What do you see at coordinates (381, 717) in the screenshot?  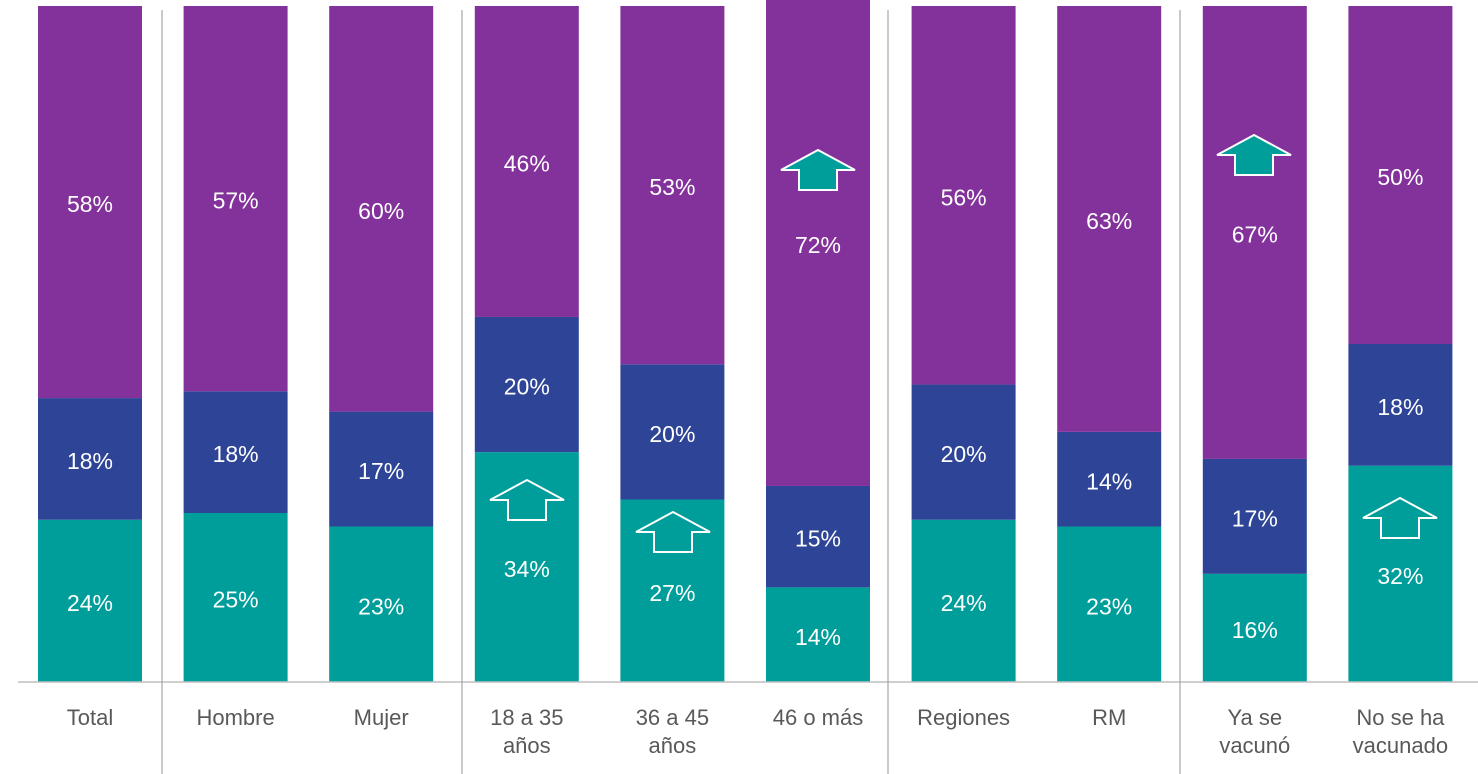 I see `x-tick-label: Mujer` at bounding box center [381, 717].